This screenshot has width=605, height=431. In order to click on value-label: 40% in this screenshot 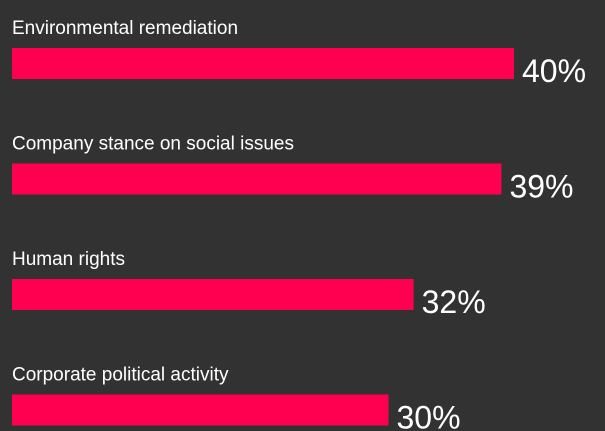, I will do `click(554, 71)`.